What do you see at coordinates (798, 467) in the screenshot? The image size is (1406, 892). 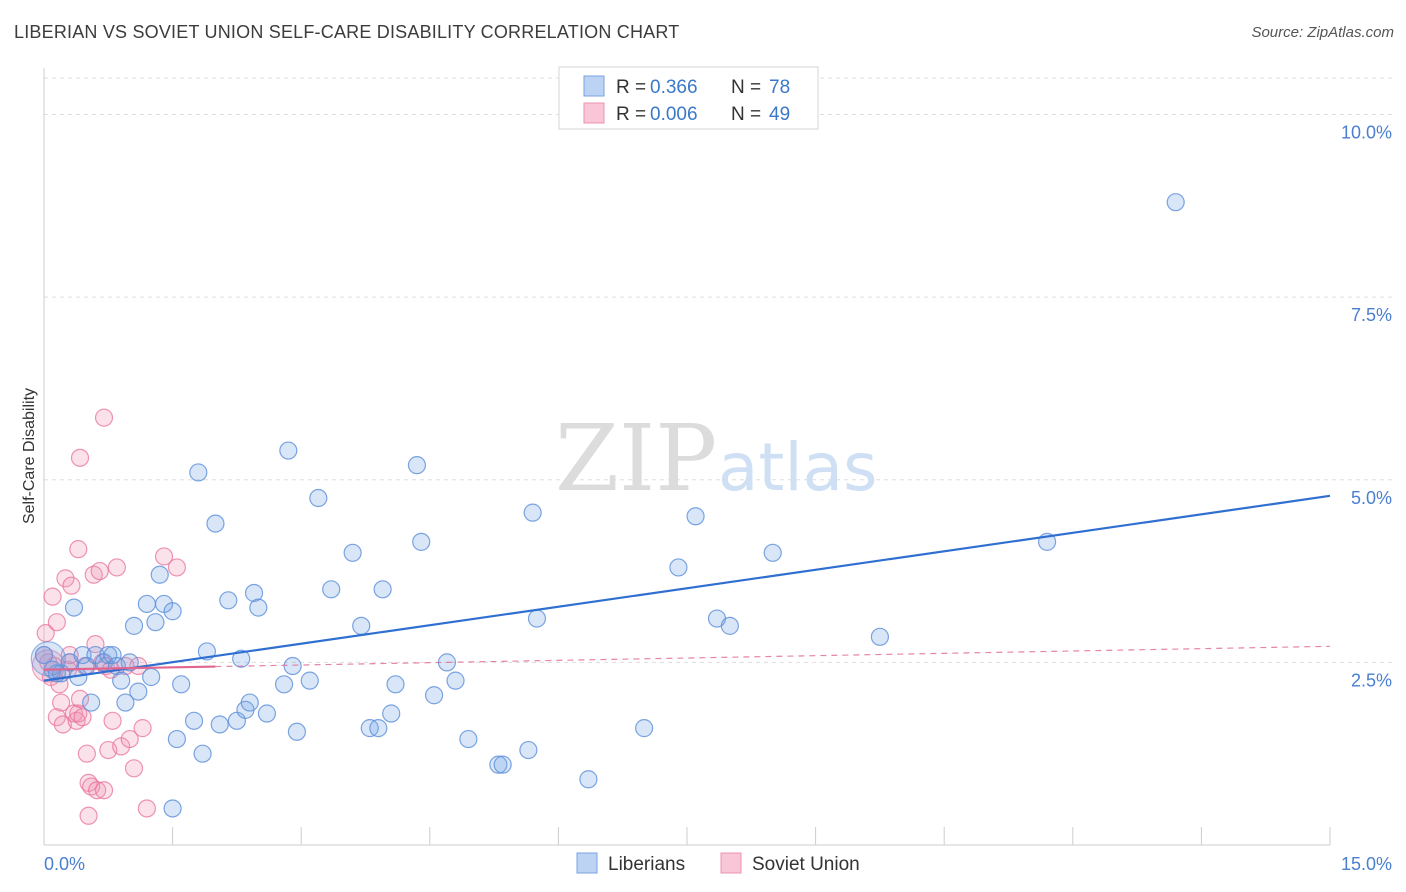 I see `watermark-atlas: atlas` at bounding box center [798, 467].